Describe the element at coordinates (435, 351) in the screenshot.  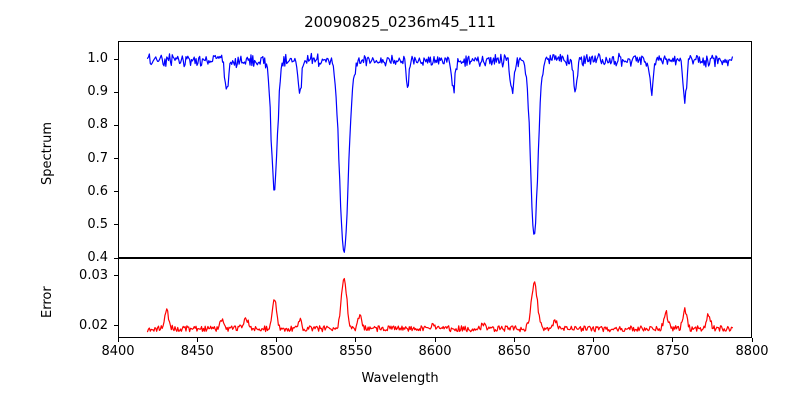
I see `x-tick-label: 8600` at that location.